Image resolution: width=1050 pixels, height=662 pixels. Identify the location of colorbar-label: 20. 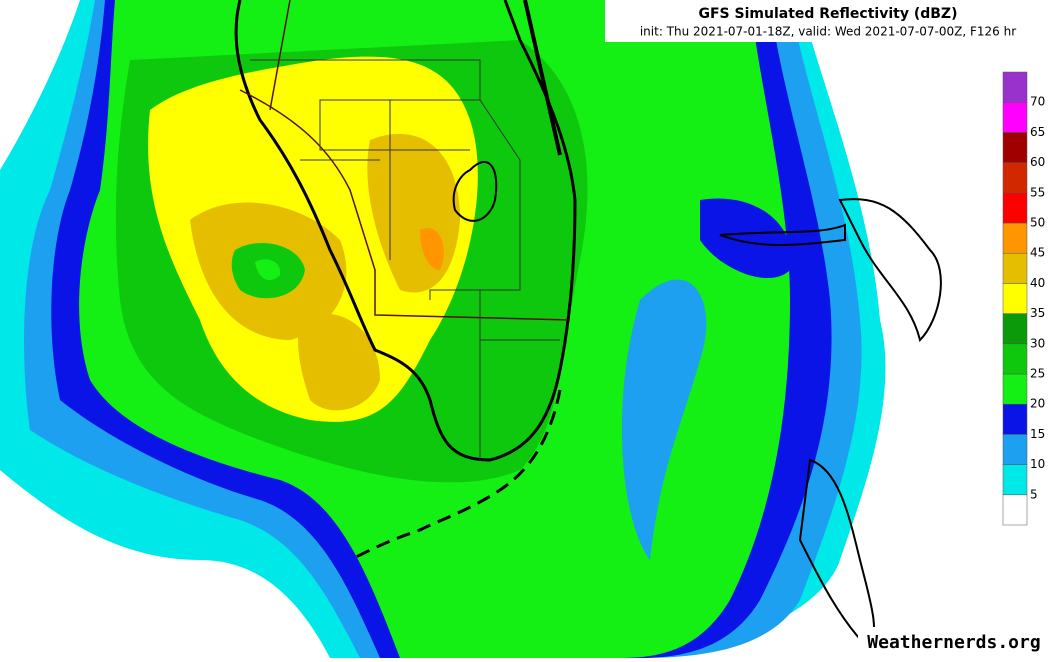
(1037, 404).